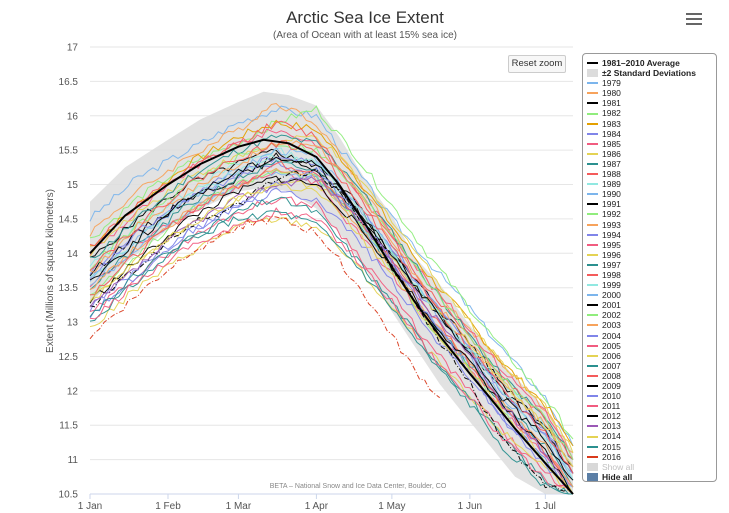 This screenshot has height=513, width=729. I want to click on legend-label: 1983, so click(611, 123).